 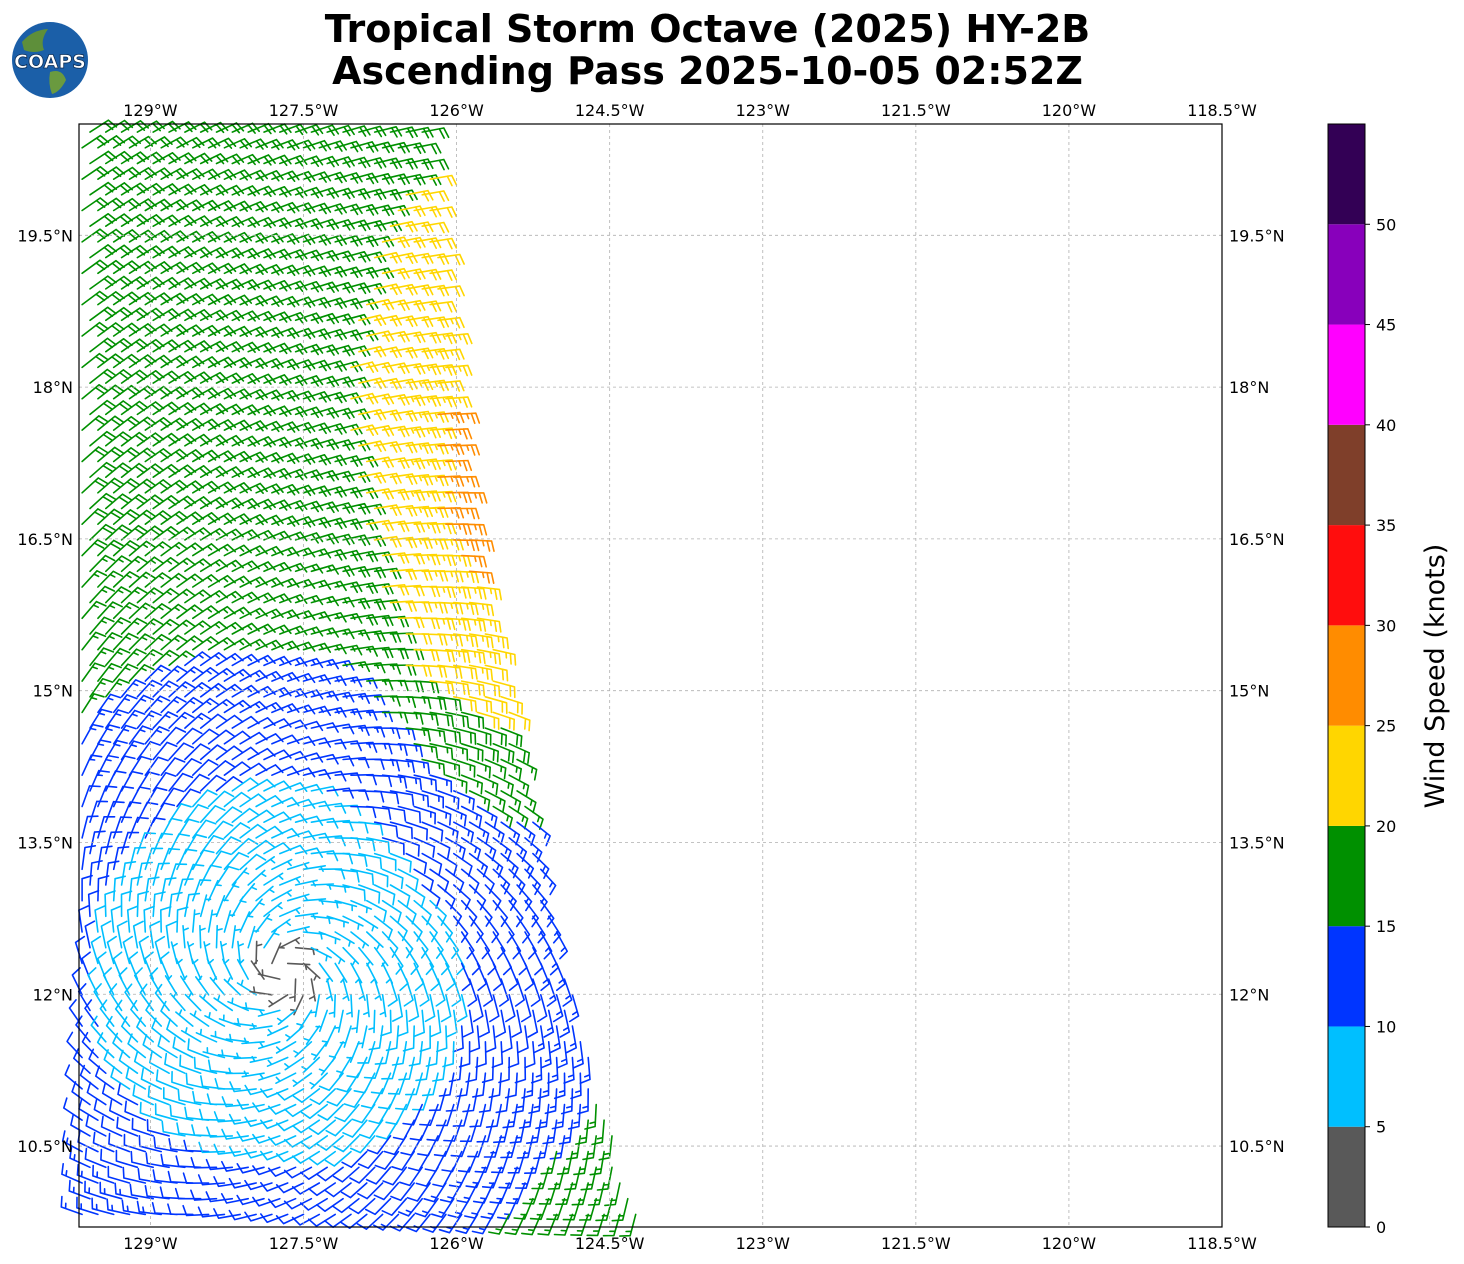 What do you see at coordinates (1257, 539) in the screenshot?
I see `y-tick-label-right: 16.5°N` at bounding box center [1257, 539].